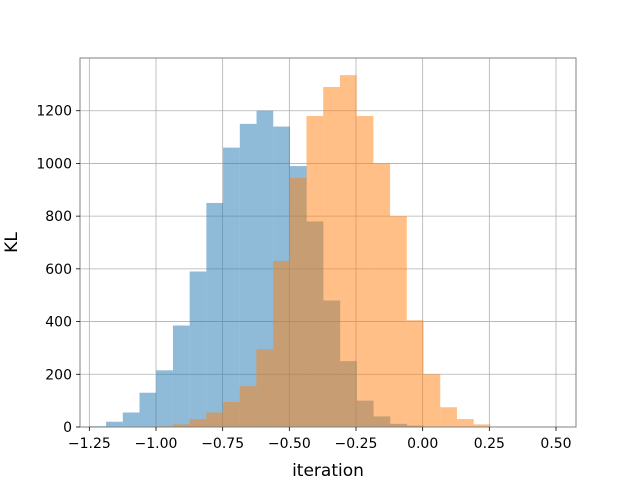  Describe the element at coordinates (356, 444) in the screenshot. I see `x-tick-label: −0.25` at that location.